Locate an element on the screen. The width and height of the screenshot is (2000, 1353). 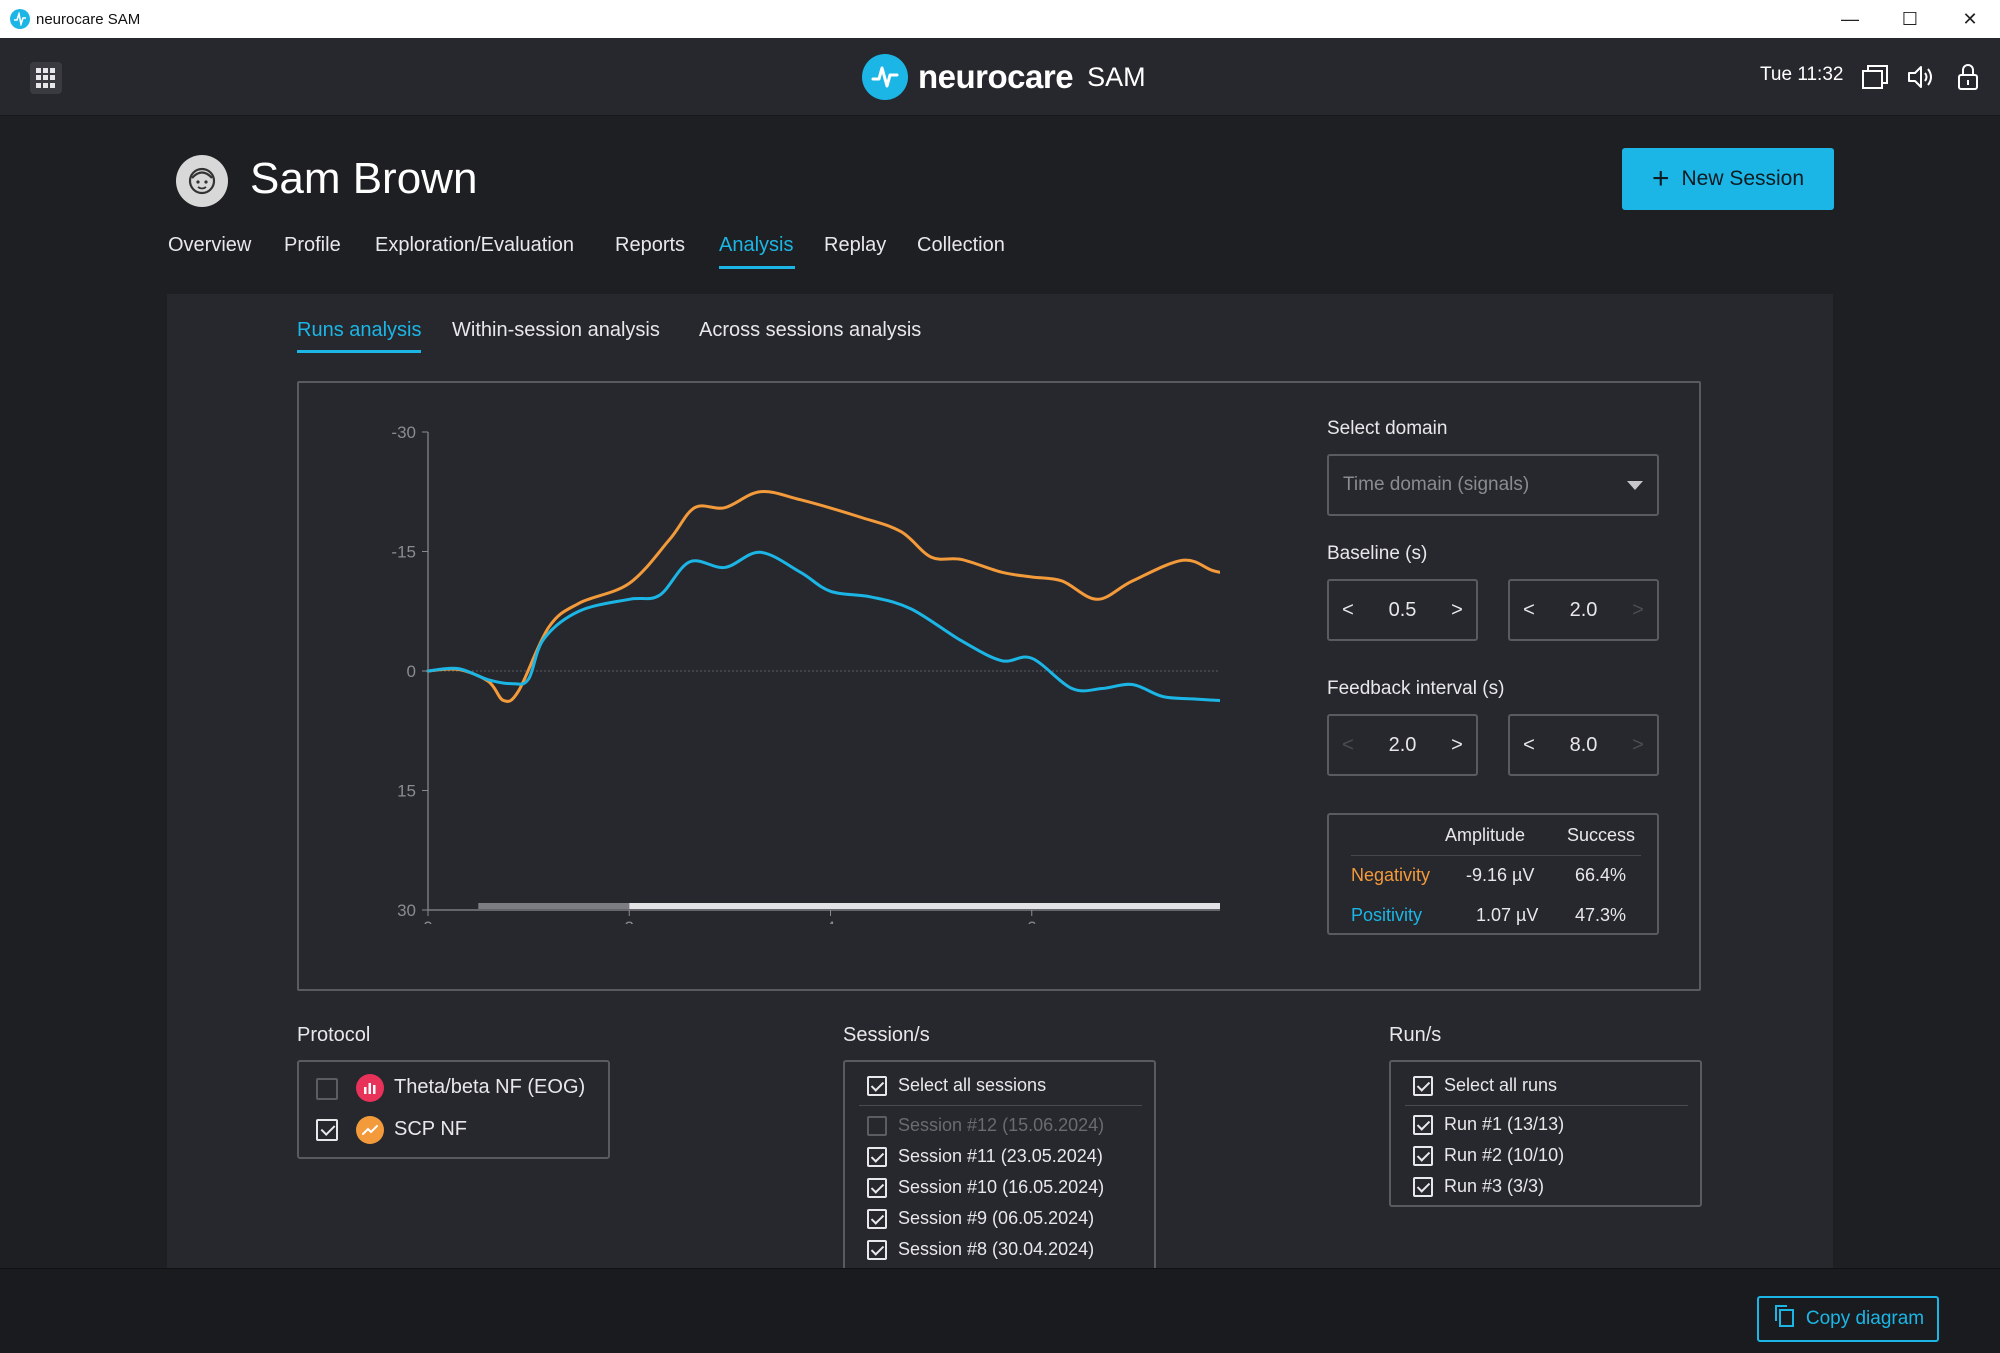
window-title-bar: neurocare SAM — ☐ ✕ is located at coordinates (1000, 19).